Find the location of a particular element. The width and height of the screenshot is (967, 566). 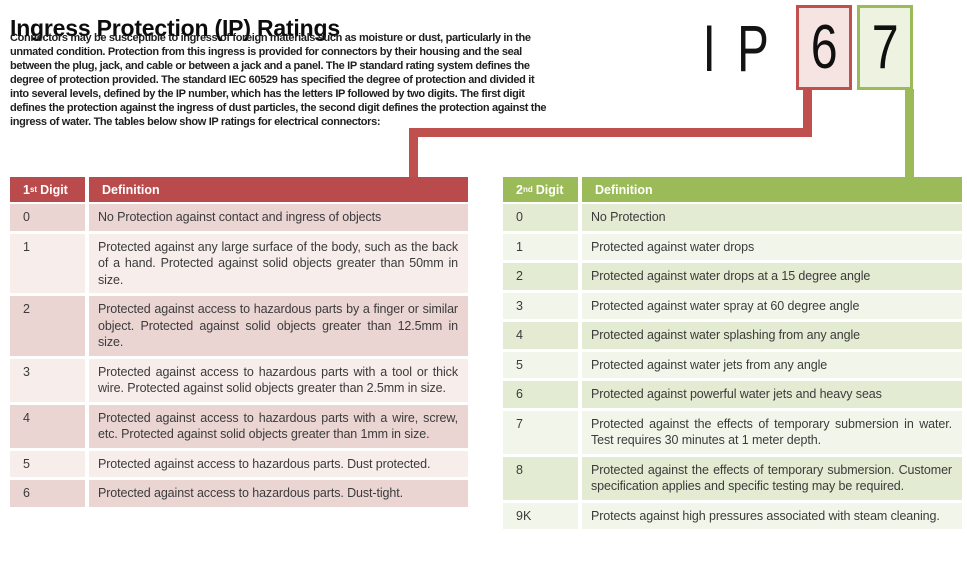

second-digit-value: 7 is located at coordinates (885, 47).